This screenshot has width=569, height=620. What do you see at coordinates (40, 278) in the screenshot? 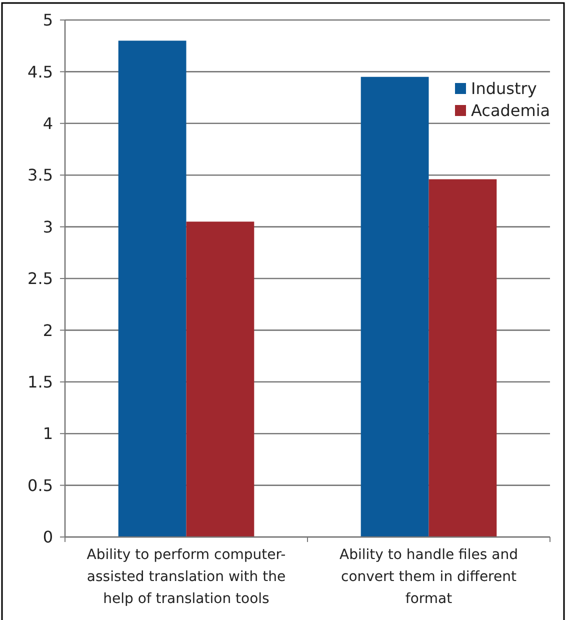
I see `y-tick-label: 2.5` at bounding box center [40, 278].